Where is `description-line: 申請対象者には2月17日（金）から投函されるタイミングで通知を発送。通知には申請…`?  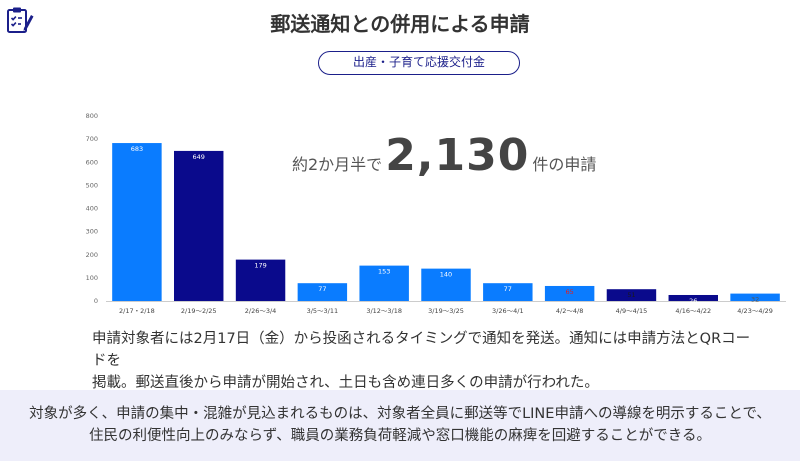
description-line: 申請対象者には2月17日（金）から投函されるタイミングで通知を発送。通知には申請… is located at coordinates (421, 350).